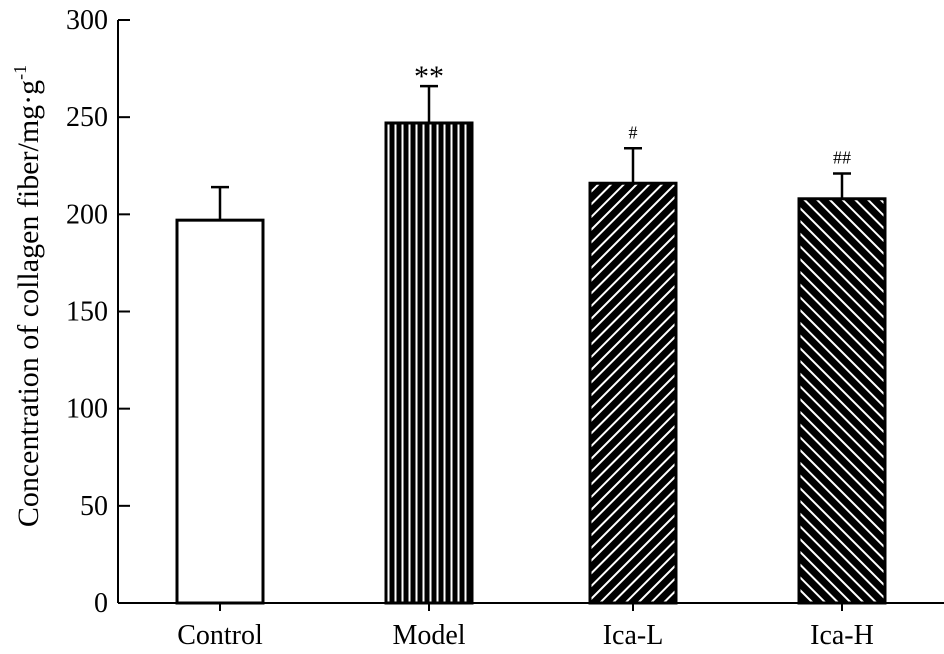 The width and height of the screenshot is (944, 654). What do you see at coordinates (842, 401) in the screenshot?
I see `bar-ica-h` at bounding box center [842, 401].